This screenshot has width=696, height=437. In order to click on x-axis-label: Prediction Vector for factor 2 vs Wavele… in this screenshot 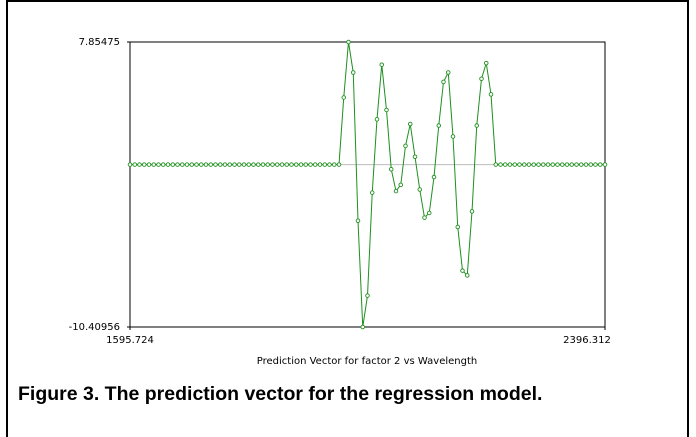, I will do `click(367, 361)`.